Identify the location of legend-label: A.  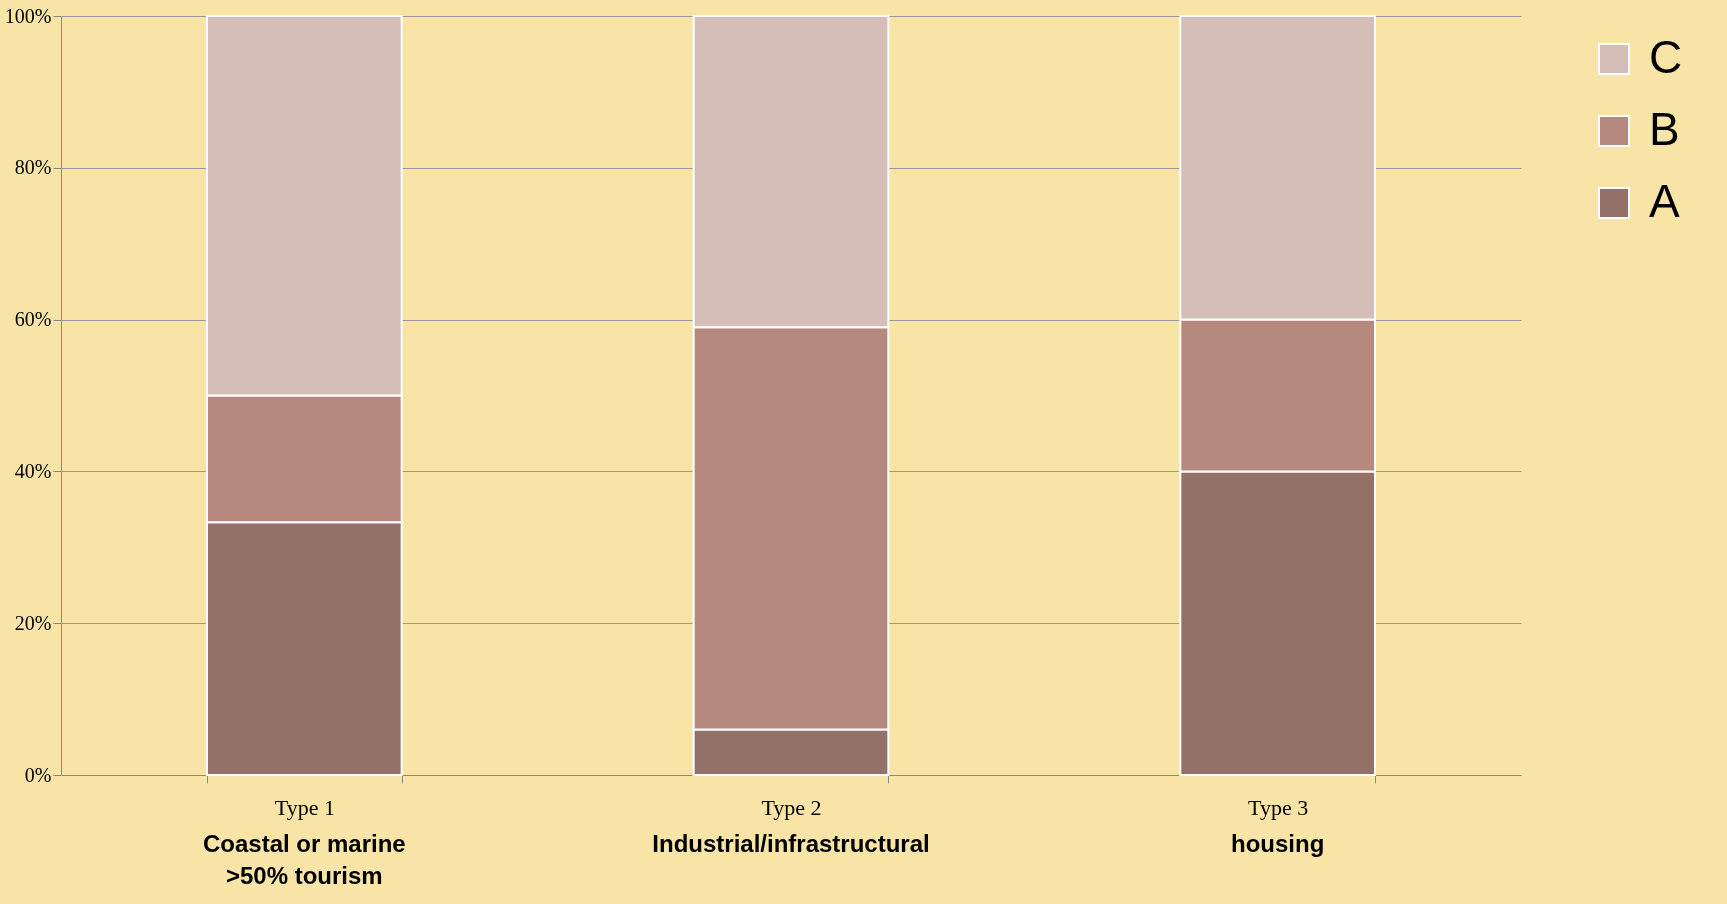
(1664, 201).